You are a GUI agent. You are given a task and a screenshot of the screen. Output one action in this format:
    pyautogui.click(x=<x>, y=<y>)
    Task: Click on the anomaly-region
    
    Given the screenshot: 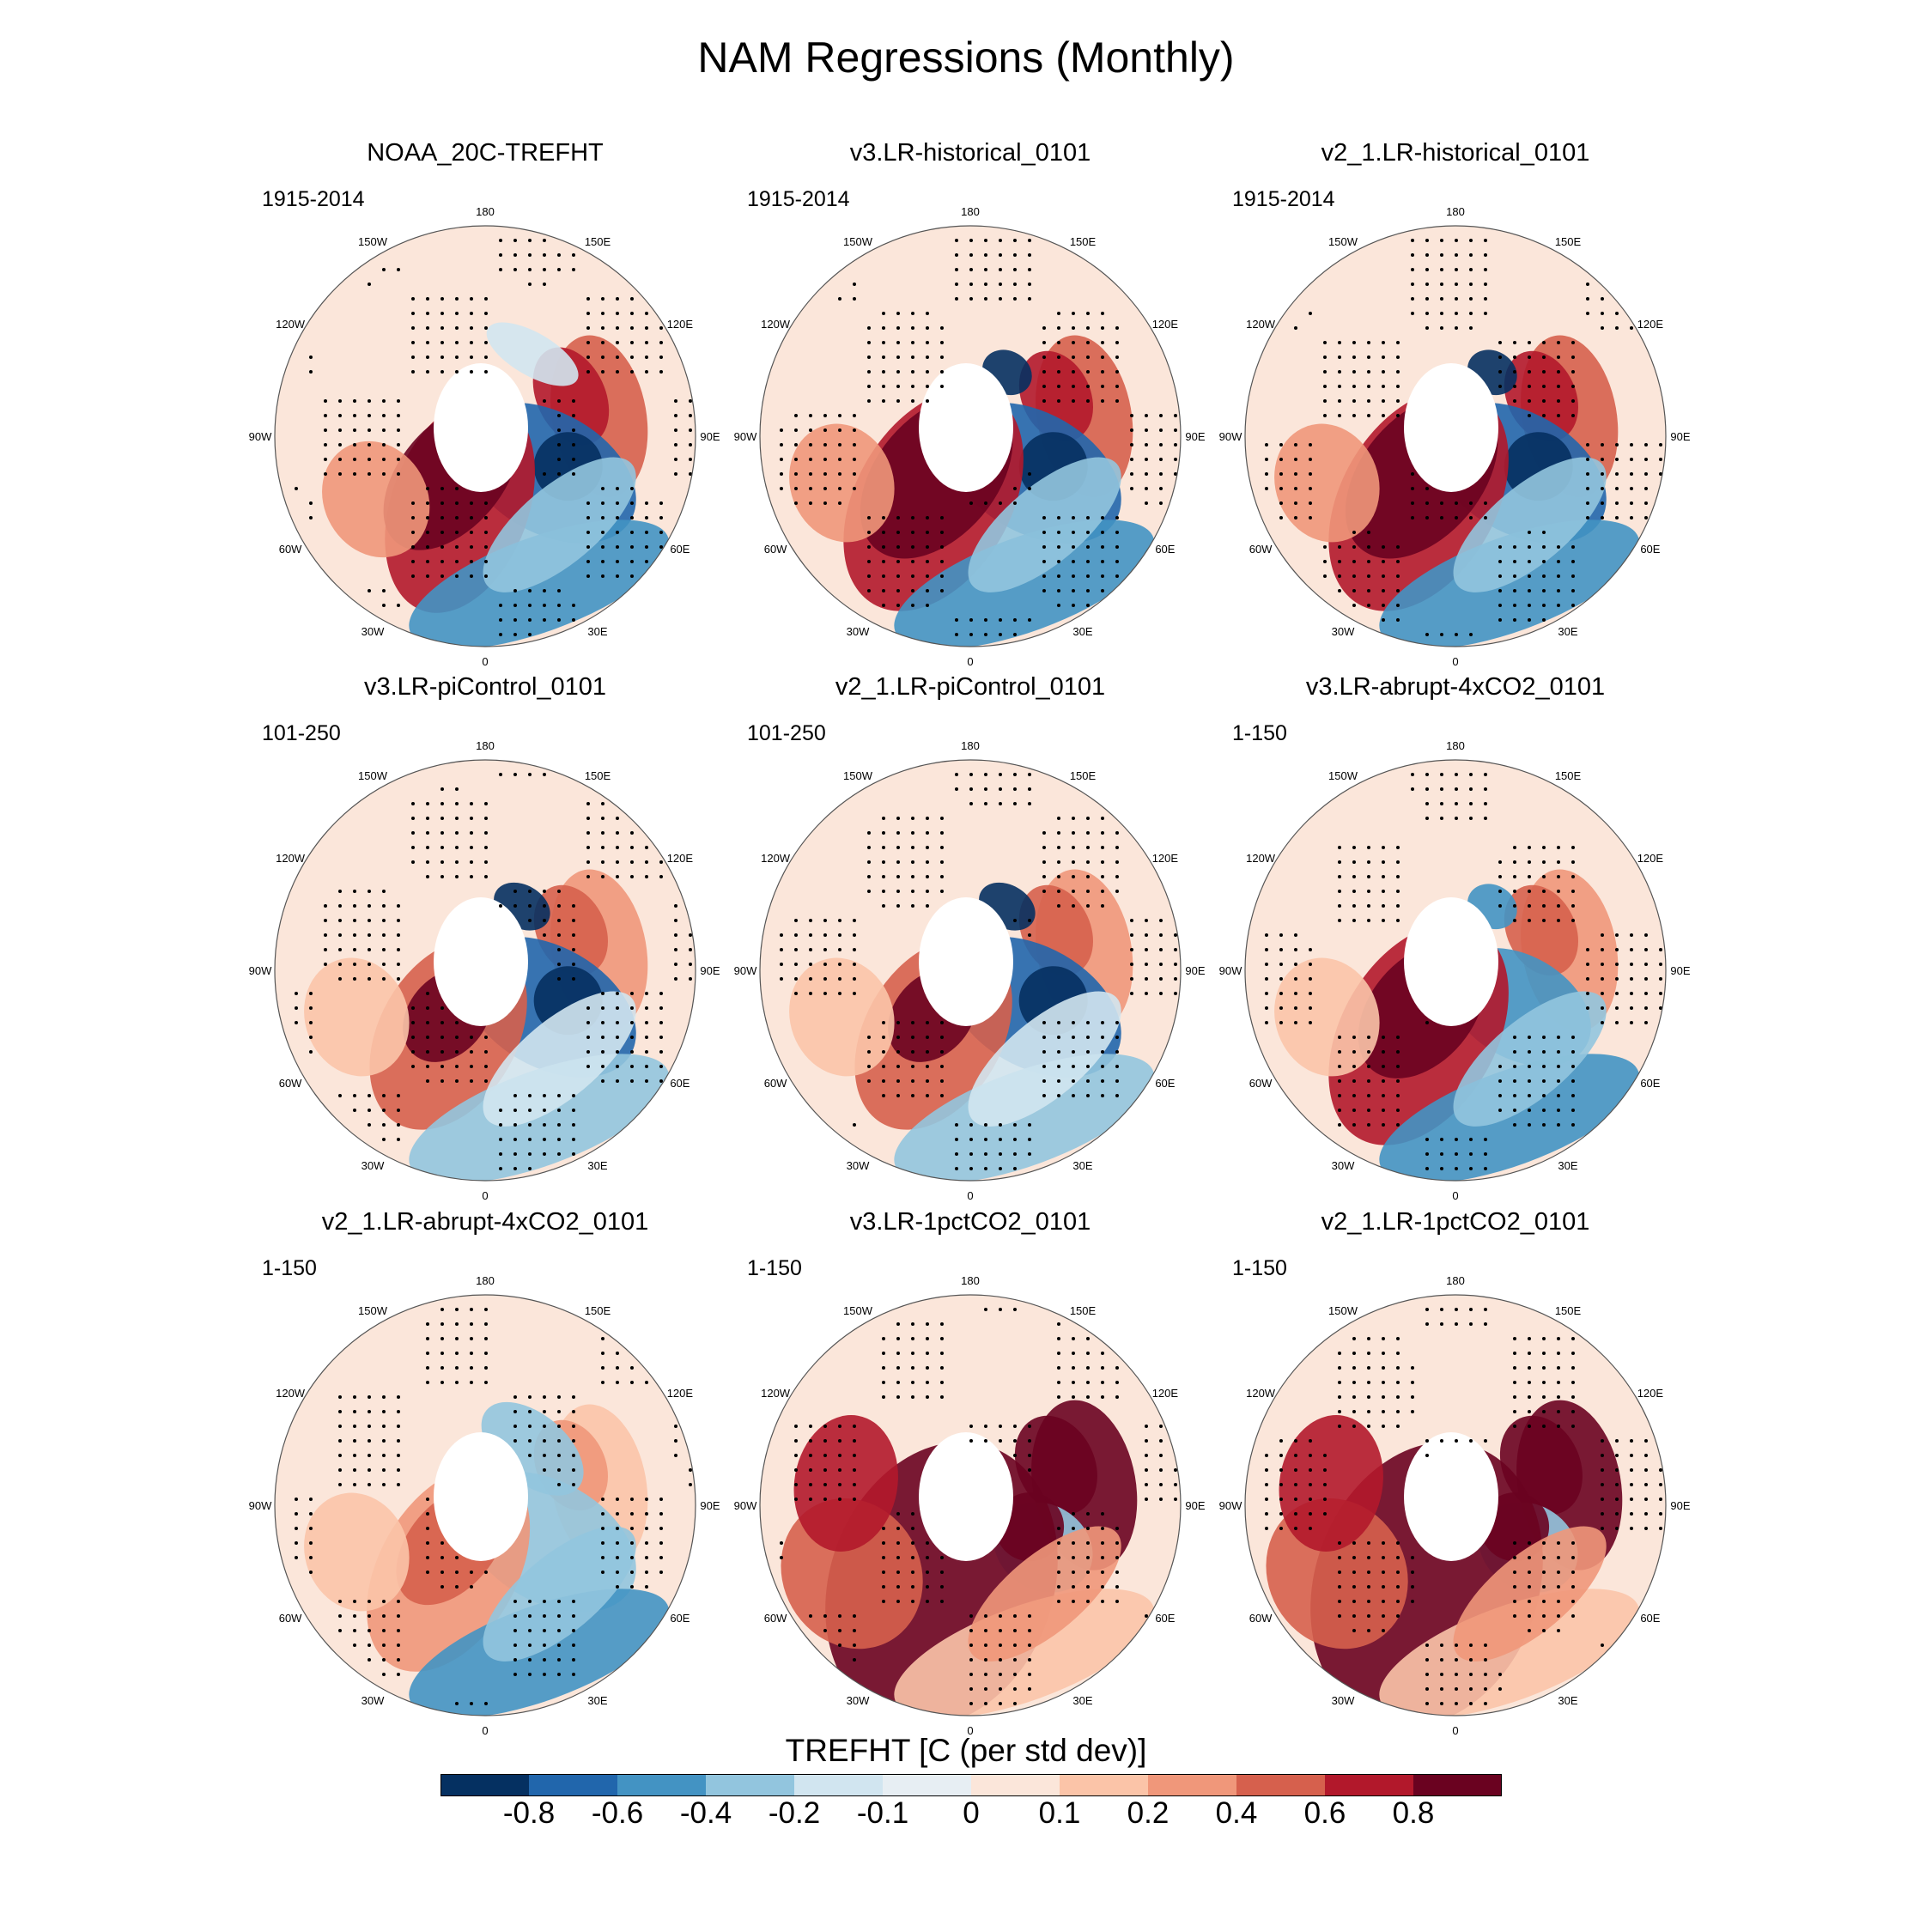 What is the action you would take?
    pyautogui.click(x=539, y=583)
    